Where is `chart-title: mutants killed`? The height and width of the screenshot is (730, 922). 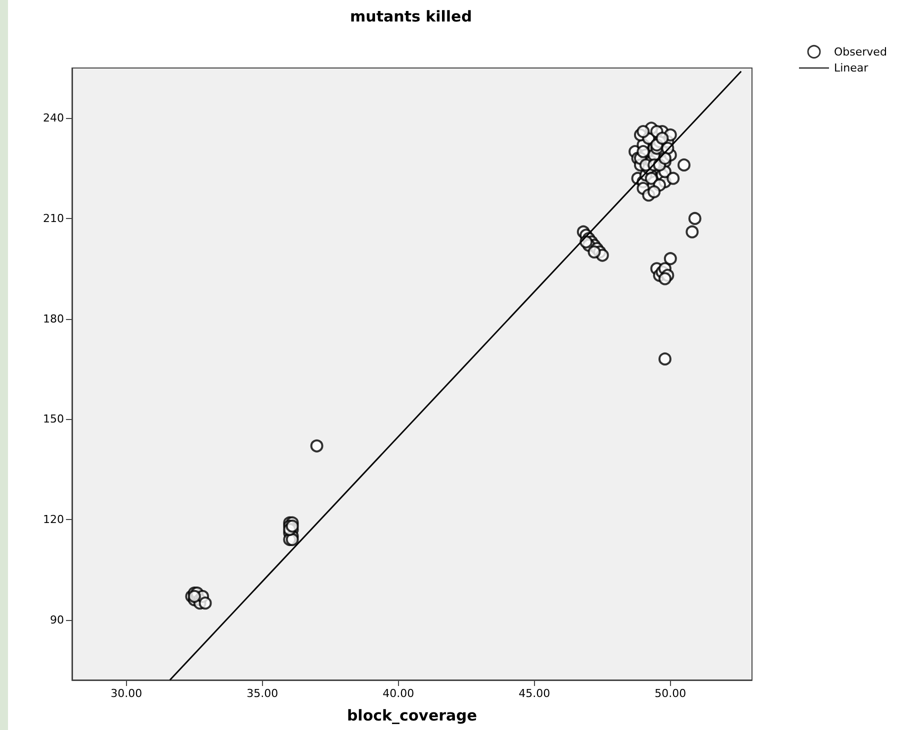
chart-title: mutants killed is located at coordinates (411, 17).